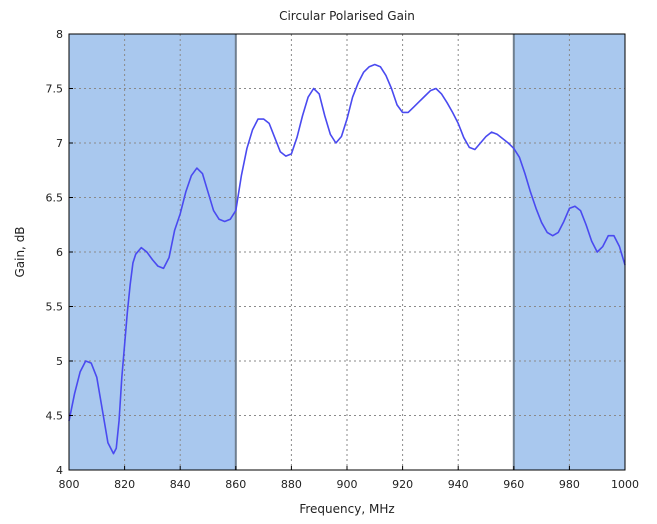 This screenshot has width=657, height=524. I want to click on y-tick-label: 6, so click(59, 252).